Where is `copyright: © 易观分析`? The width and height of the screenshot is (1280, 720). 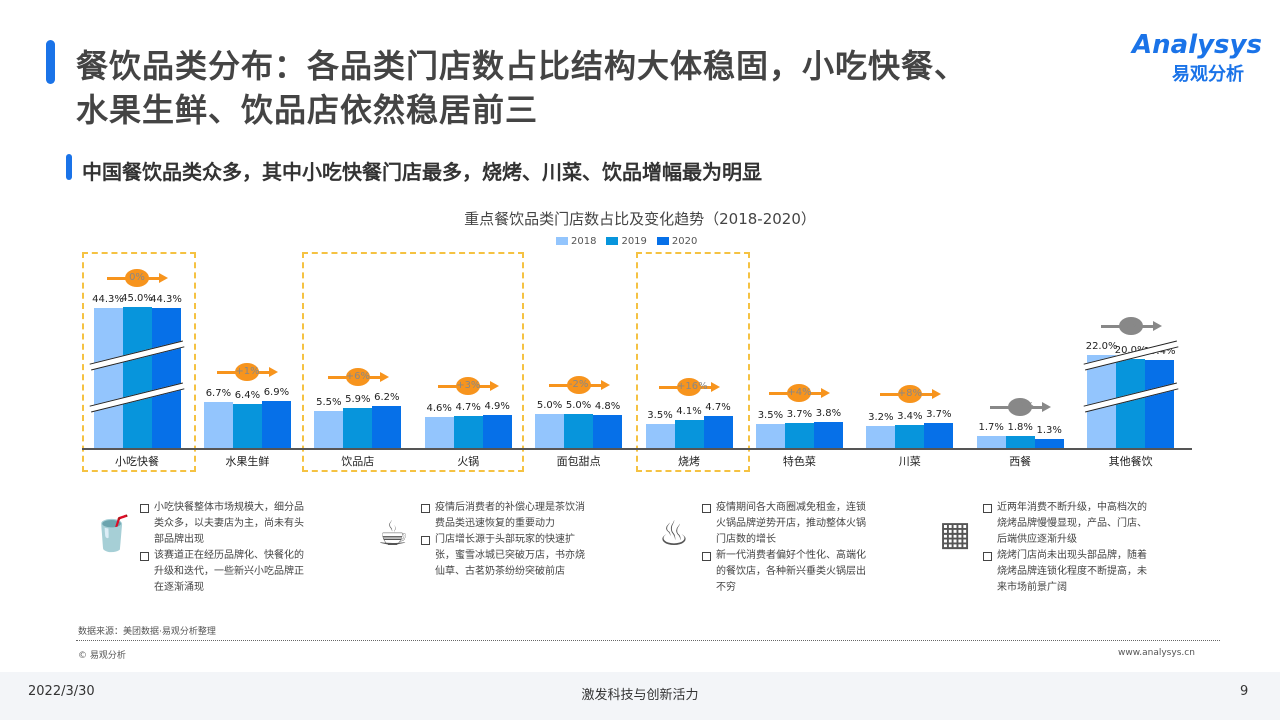 copyright: © 易观分析 is located at coordinates (102, 656).